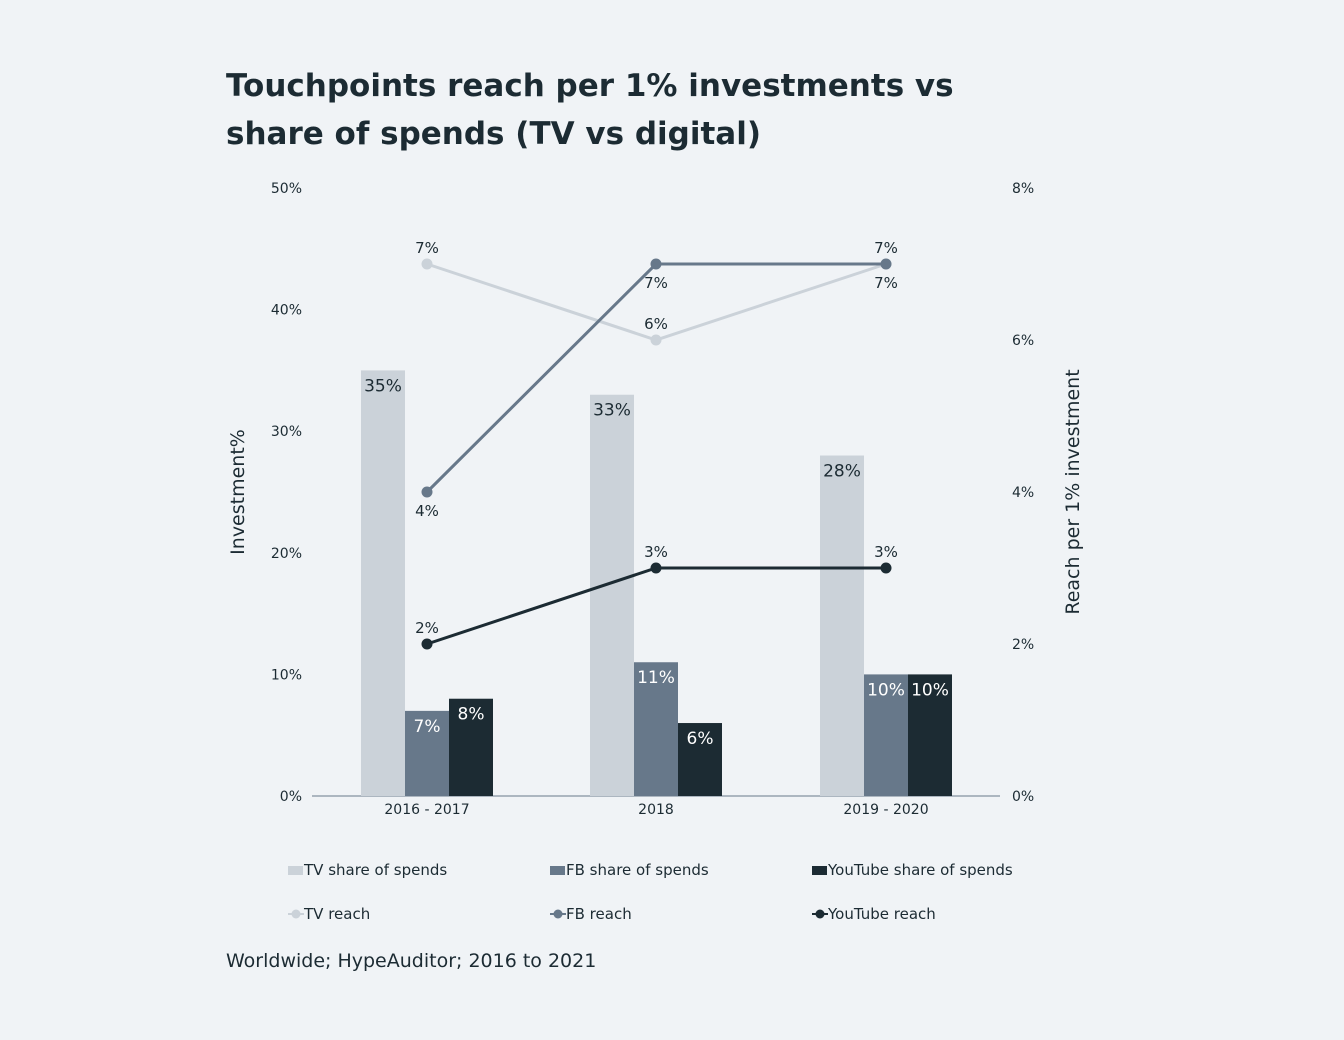 The height and width of the screenshot is (1040, 1344). Describe the element at coordinates (286, 311) in the screenshot. I see `y-left-tick-label: 40%` at that location.